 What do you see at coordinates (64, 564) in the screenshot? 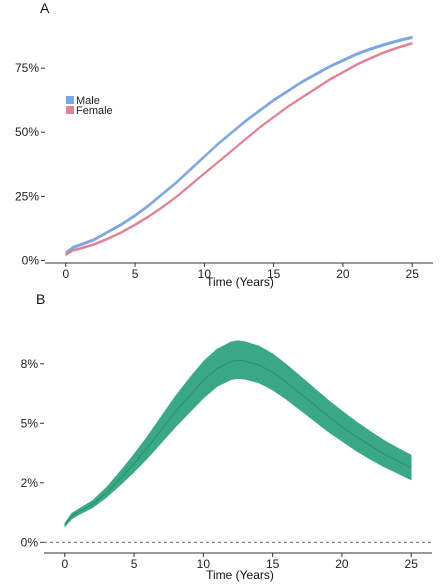
I see `panel-b-x-tick-label: 0` at bounding box center [64, 564].